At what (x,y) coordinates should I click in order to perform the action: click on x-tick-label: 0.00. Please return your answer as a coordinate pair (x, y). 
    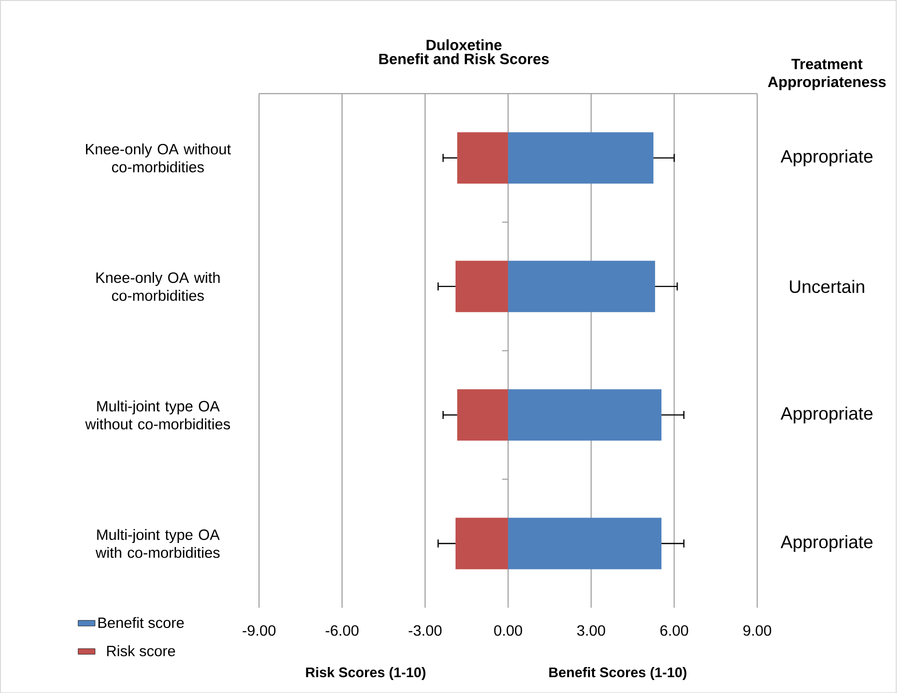
    Looking at the image, I should click on (508, 630).